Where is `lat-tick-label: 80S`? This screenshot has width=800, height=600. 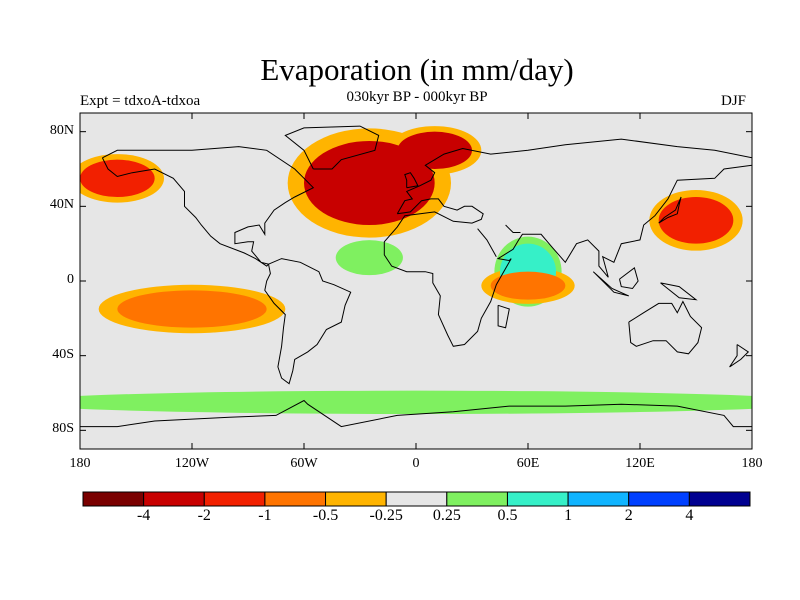
lat-tick-label: 80S is located at coordinates (63, 429).